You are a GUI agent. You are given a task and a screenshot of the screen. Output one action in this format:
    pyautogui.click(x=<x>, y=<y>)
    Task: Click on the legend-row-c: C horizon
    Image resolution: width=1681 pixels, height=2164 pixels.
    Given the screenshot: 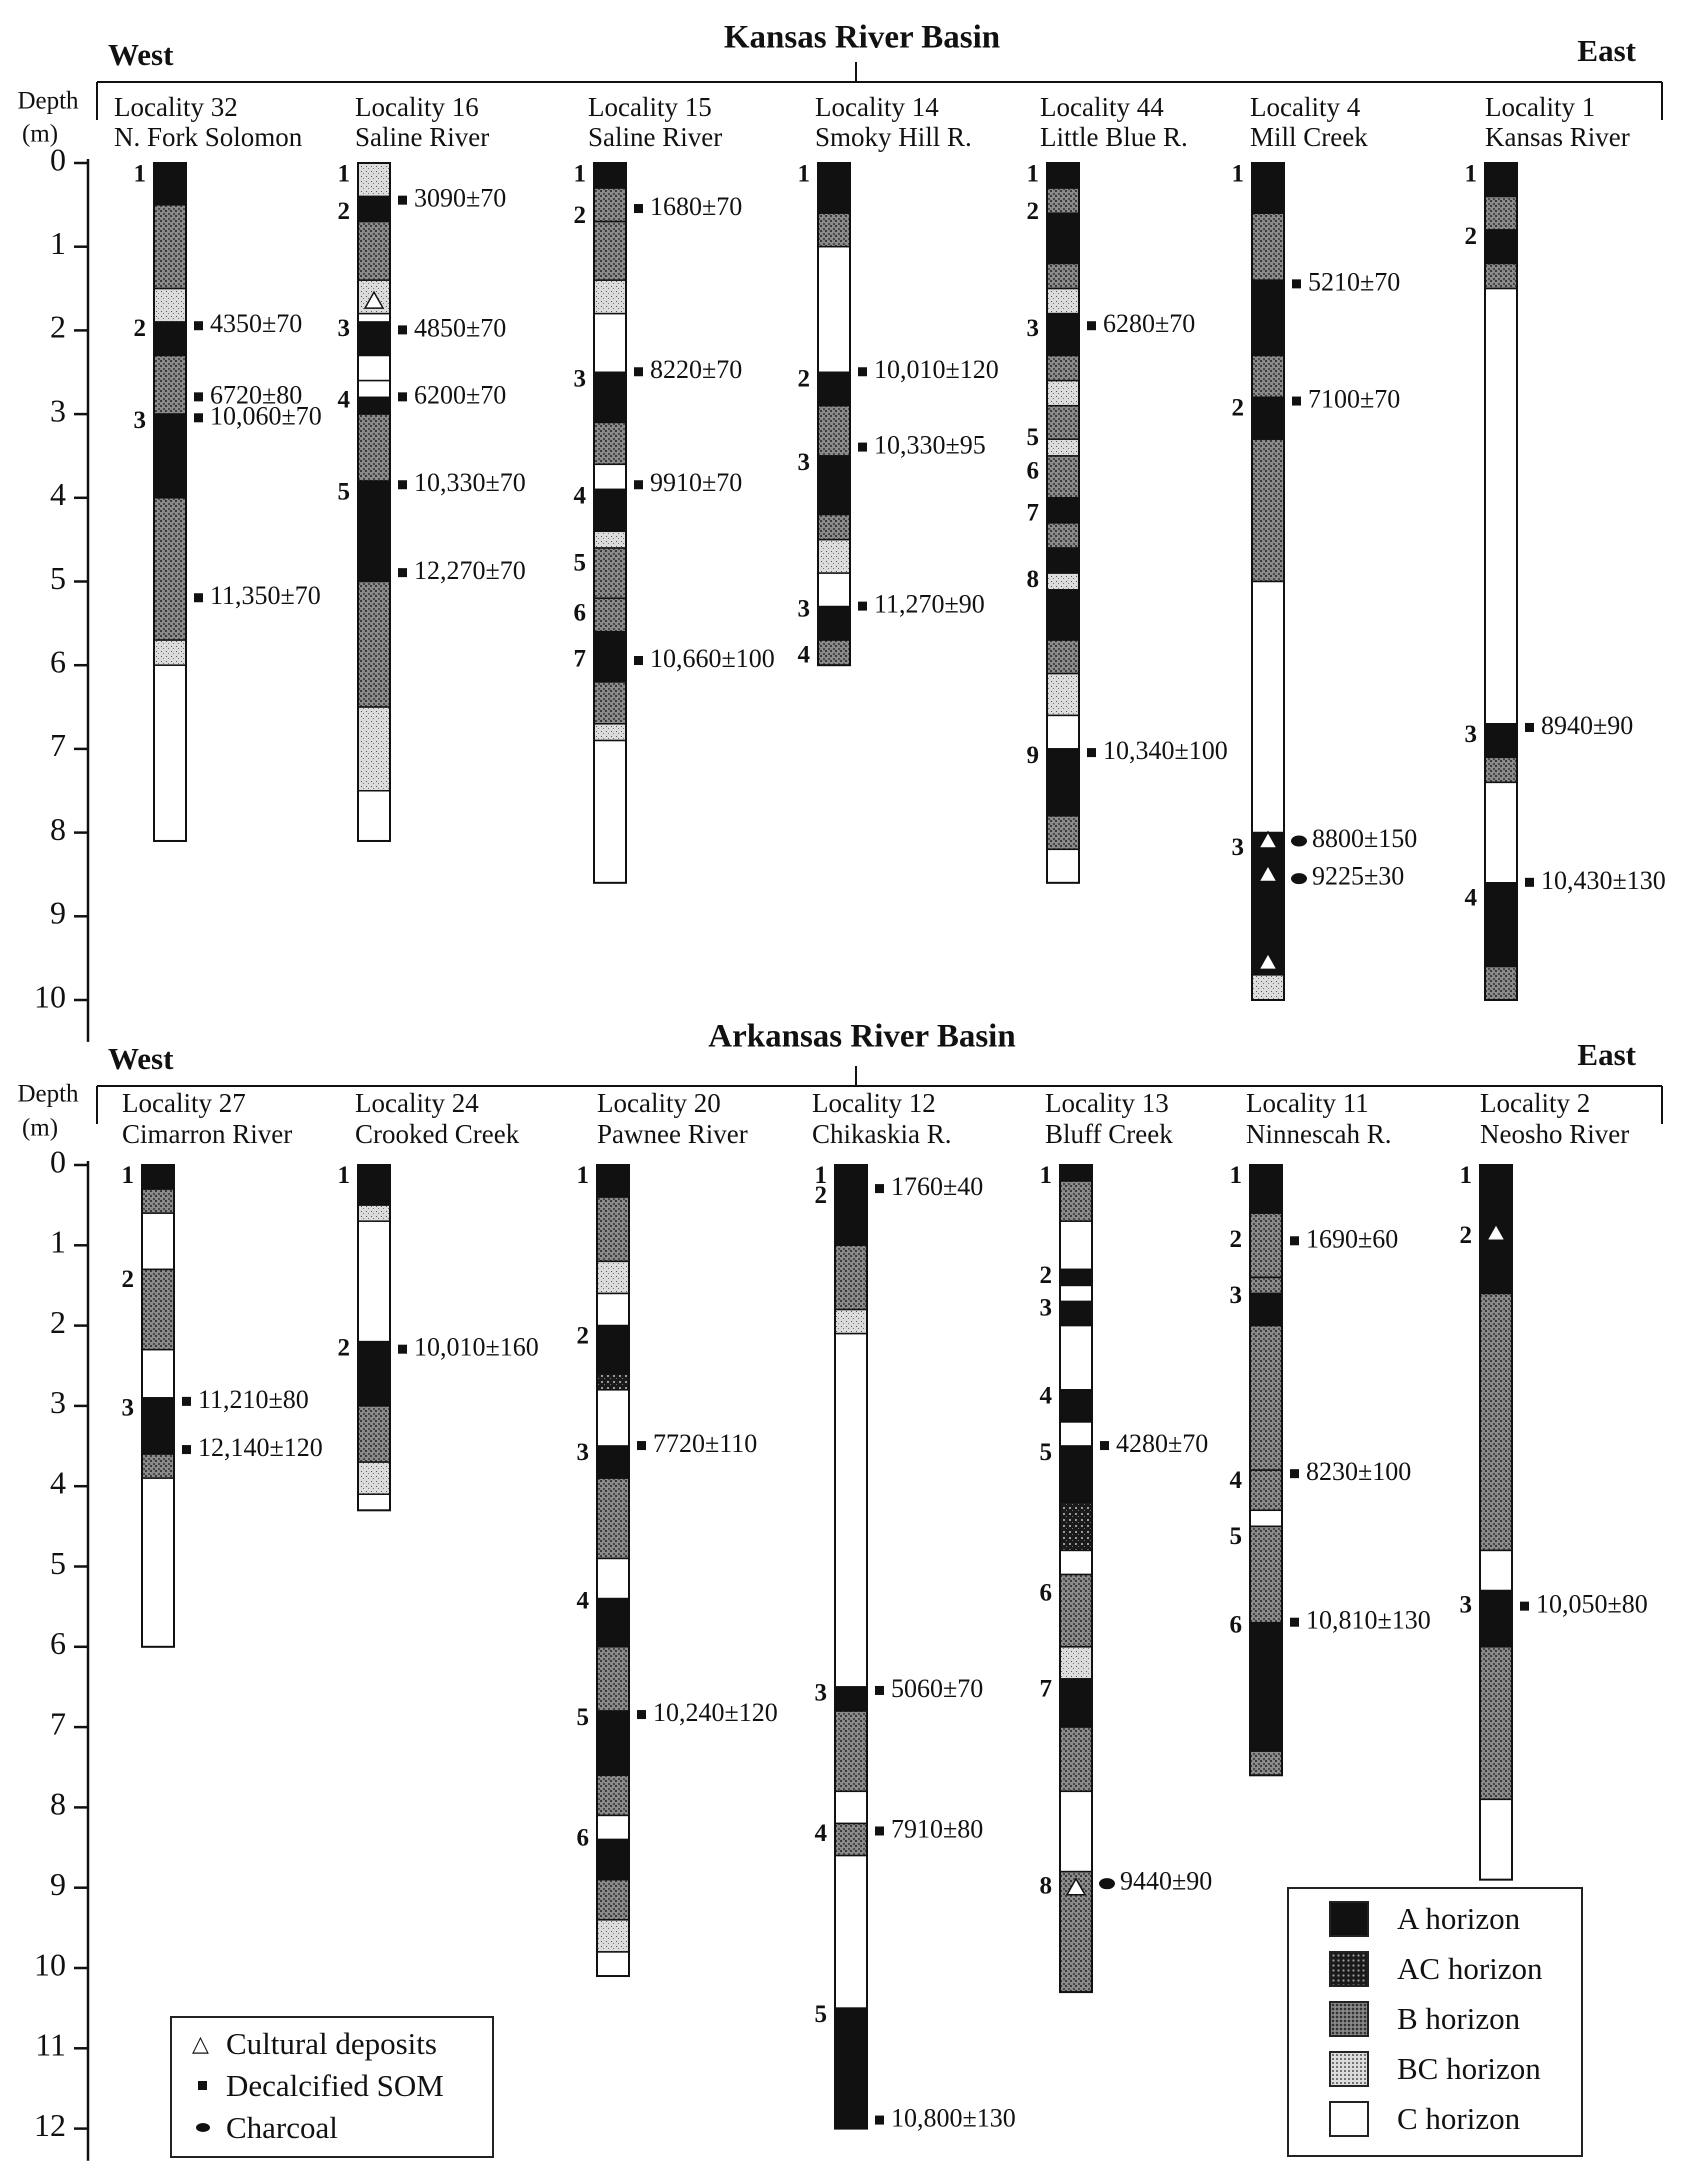 What is the action you would take?
    pyautogui.click(x=1424, y=2119)
    